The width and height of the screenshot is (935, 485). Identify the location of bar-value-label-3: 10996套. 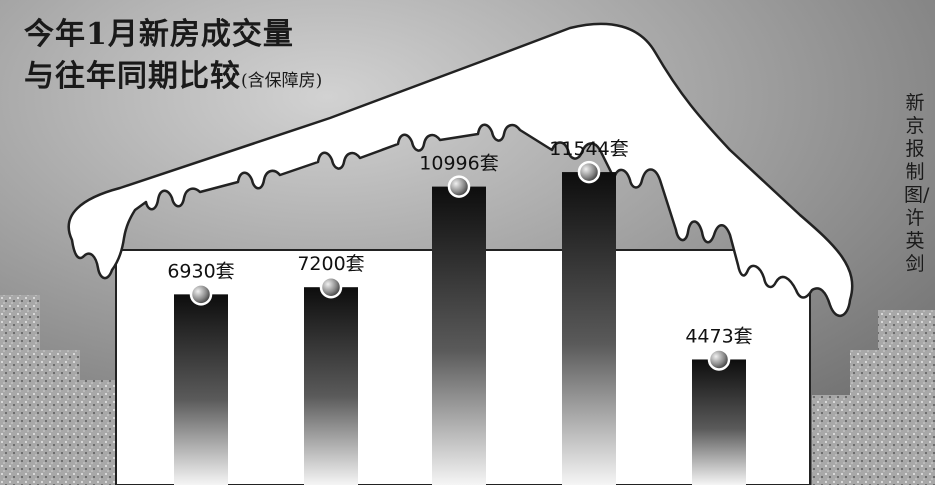
(458, 164).